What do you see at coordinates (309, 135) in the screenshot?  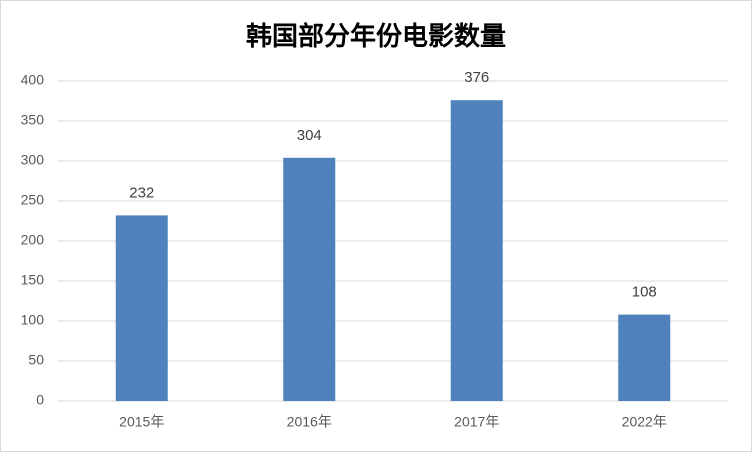 I see `value-label: 304` at bounding box center [309, 135].